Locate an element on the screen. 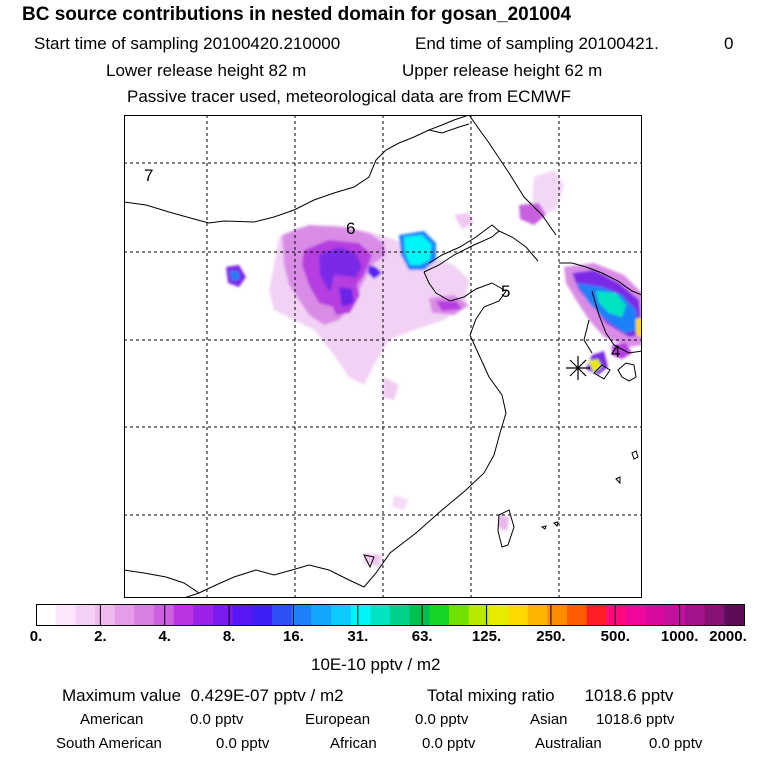 Image resolution: width=768 pixels, height=768 pixels. lower-release-height: Lower release height 82 m is located at coordinates (206, 70).